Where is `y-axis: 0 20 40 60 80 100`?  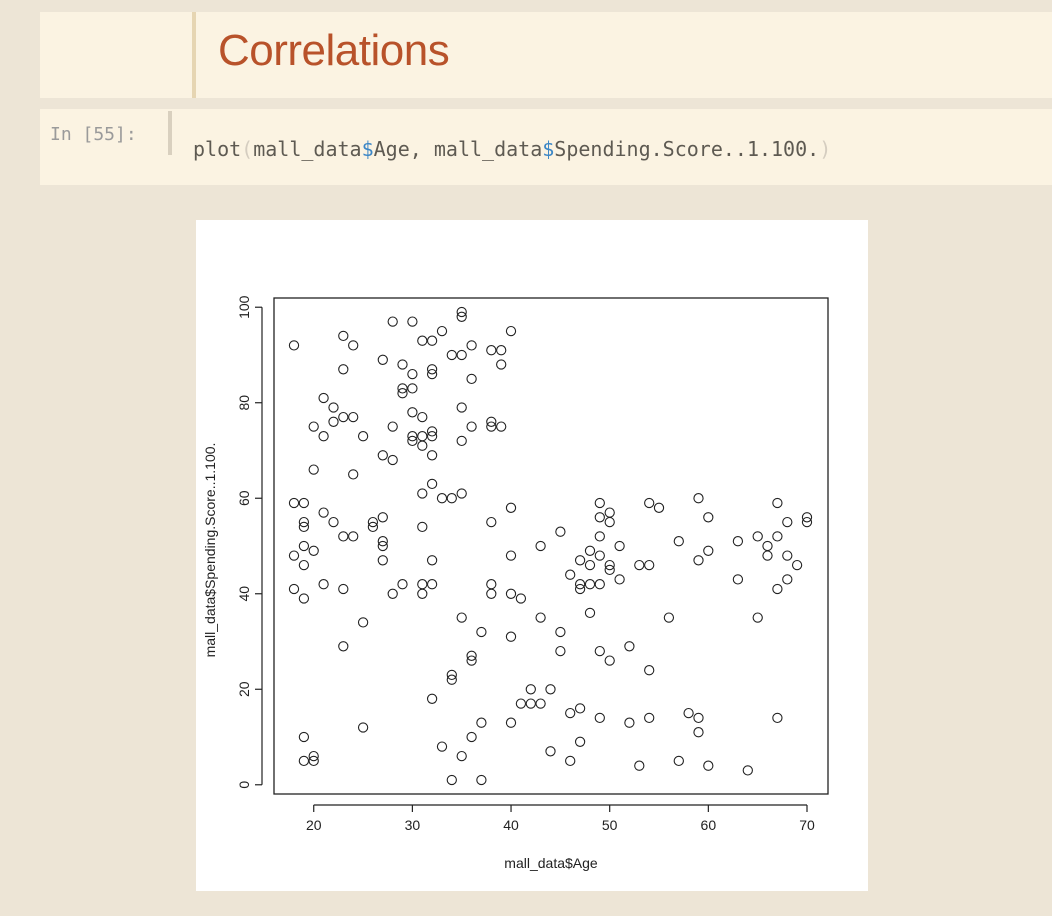 y-axis: 0 20 40 60 80 100 is located at coordinates (249, 542).